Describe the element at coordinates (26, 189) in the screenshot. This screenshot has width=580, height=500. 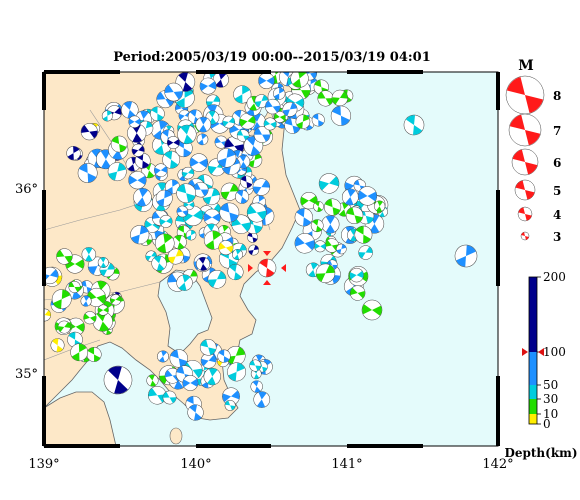
I see `y-tick-label: 36°` at that location.